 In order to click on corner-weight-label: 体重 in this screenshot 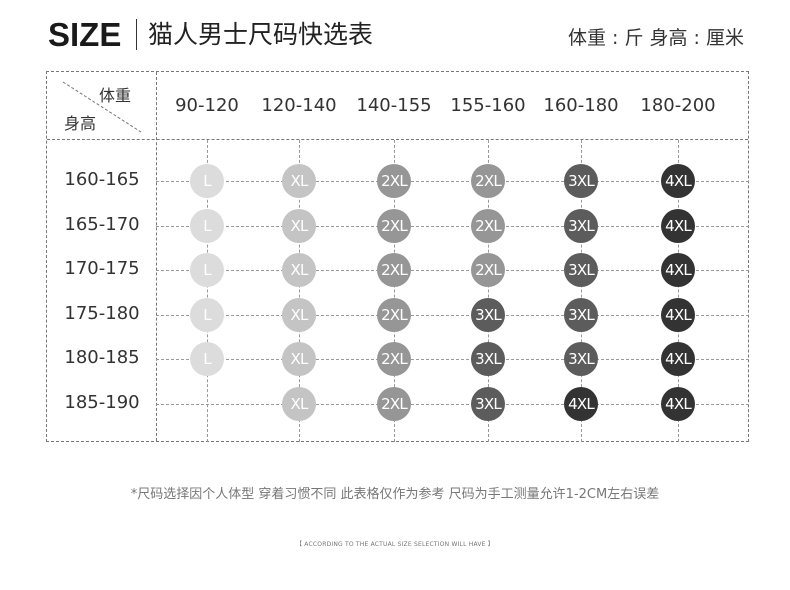, I will do `click(115, 95)`.